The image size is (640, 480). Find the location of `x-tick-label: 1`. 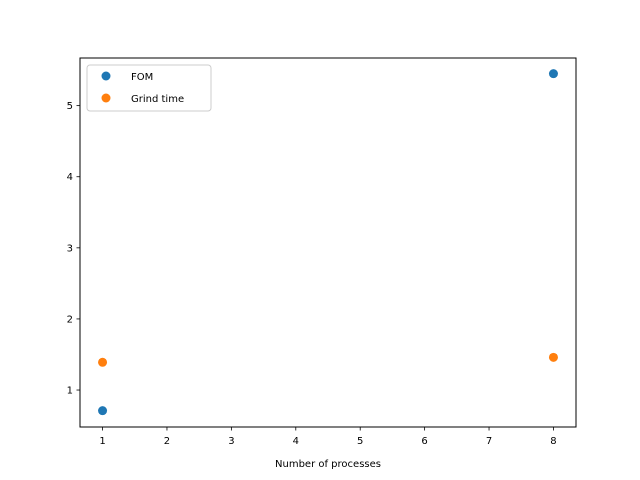

x-tick-label: 1 is located at coordinates (102, 441).